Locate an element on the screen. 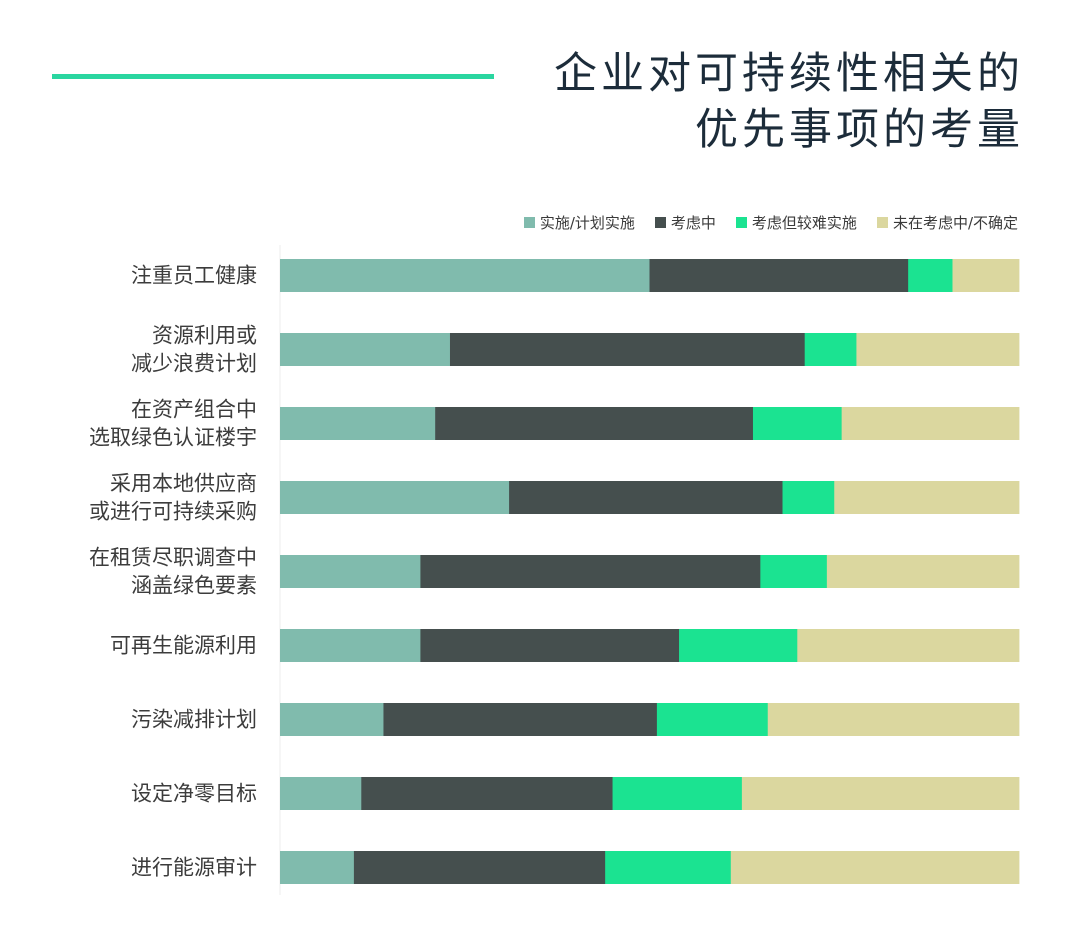  category-label: 减少浪费计划 is located at coordinates (194, 364).